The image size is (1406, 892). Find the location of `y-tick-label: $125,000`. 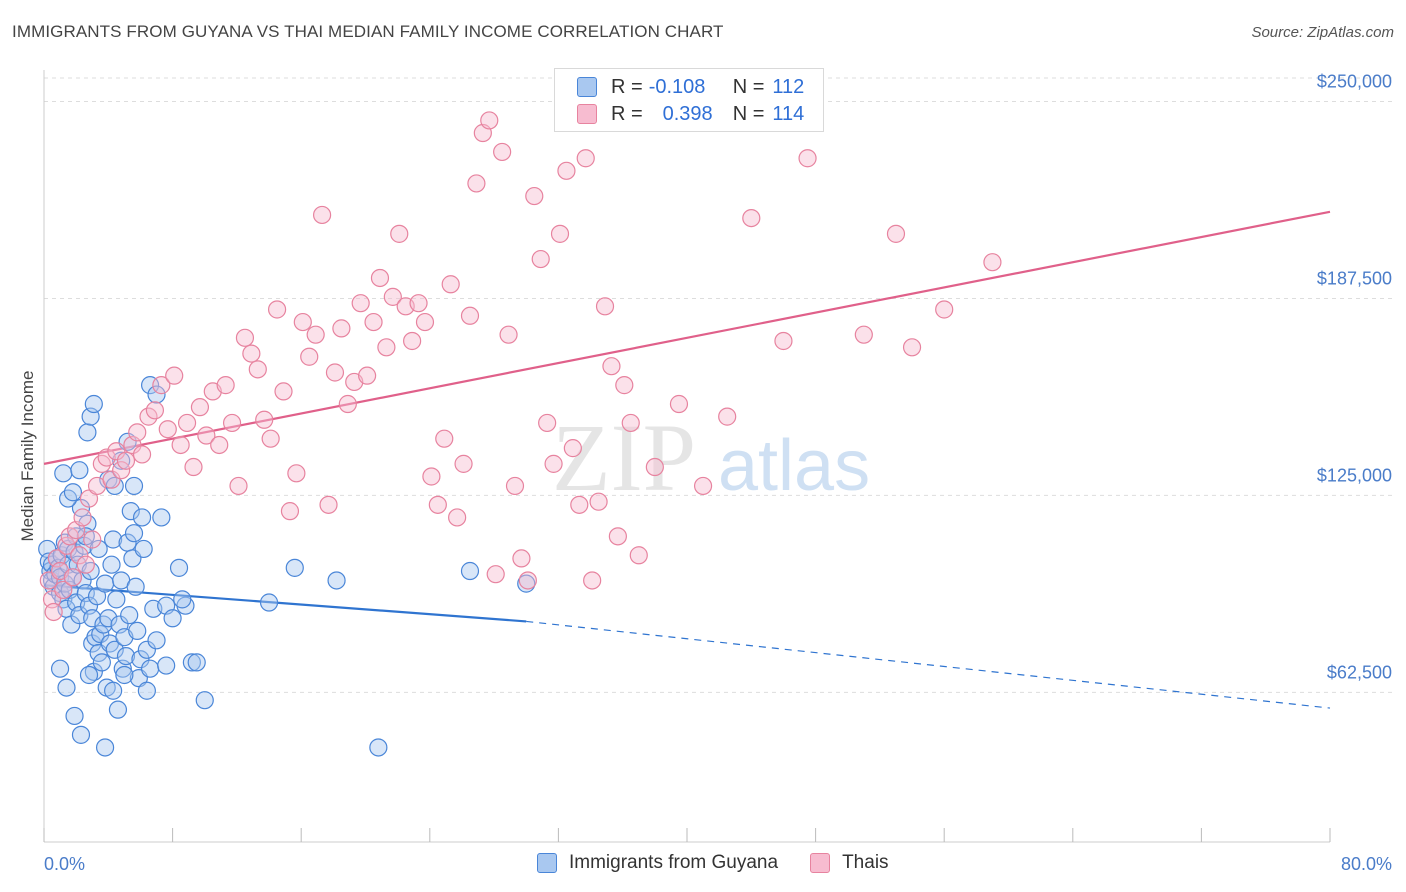

y-tick-label: $125,000 is located at coordinates (1354, 475).